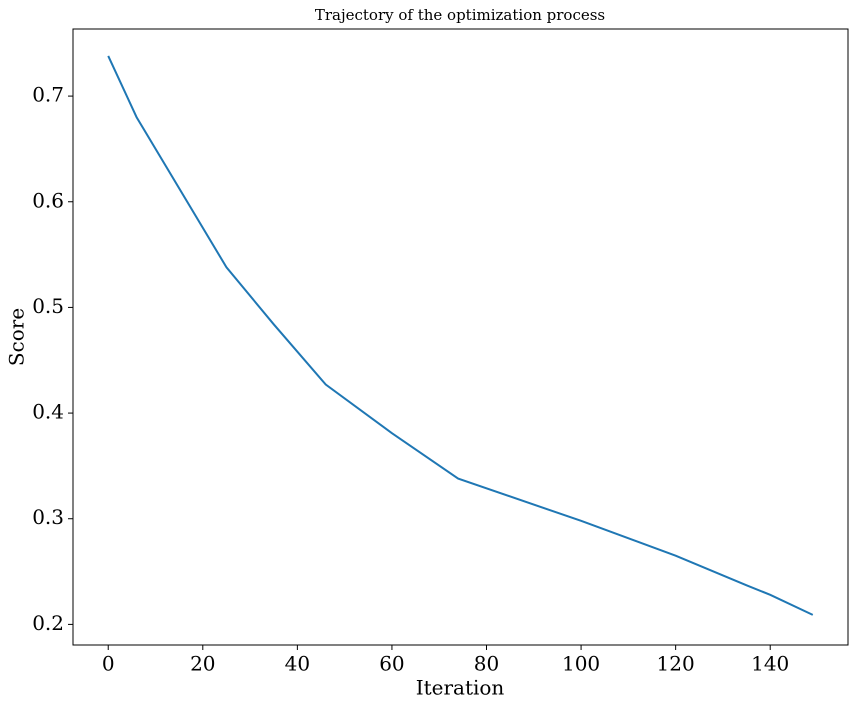 The height and width of the screenshot is (710, 857). I want to click on x-tick-label: 20, so click(202, 664).